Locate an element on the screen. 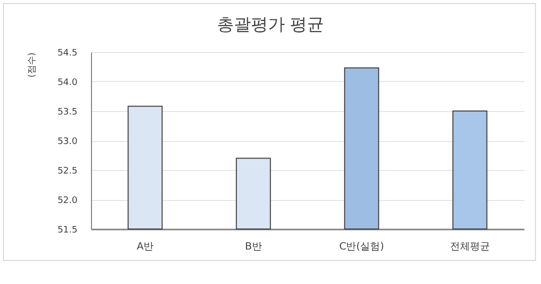  y-tick-label: 52.0 is located at coordinates (67, 201).